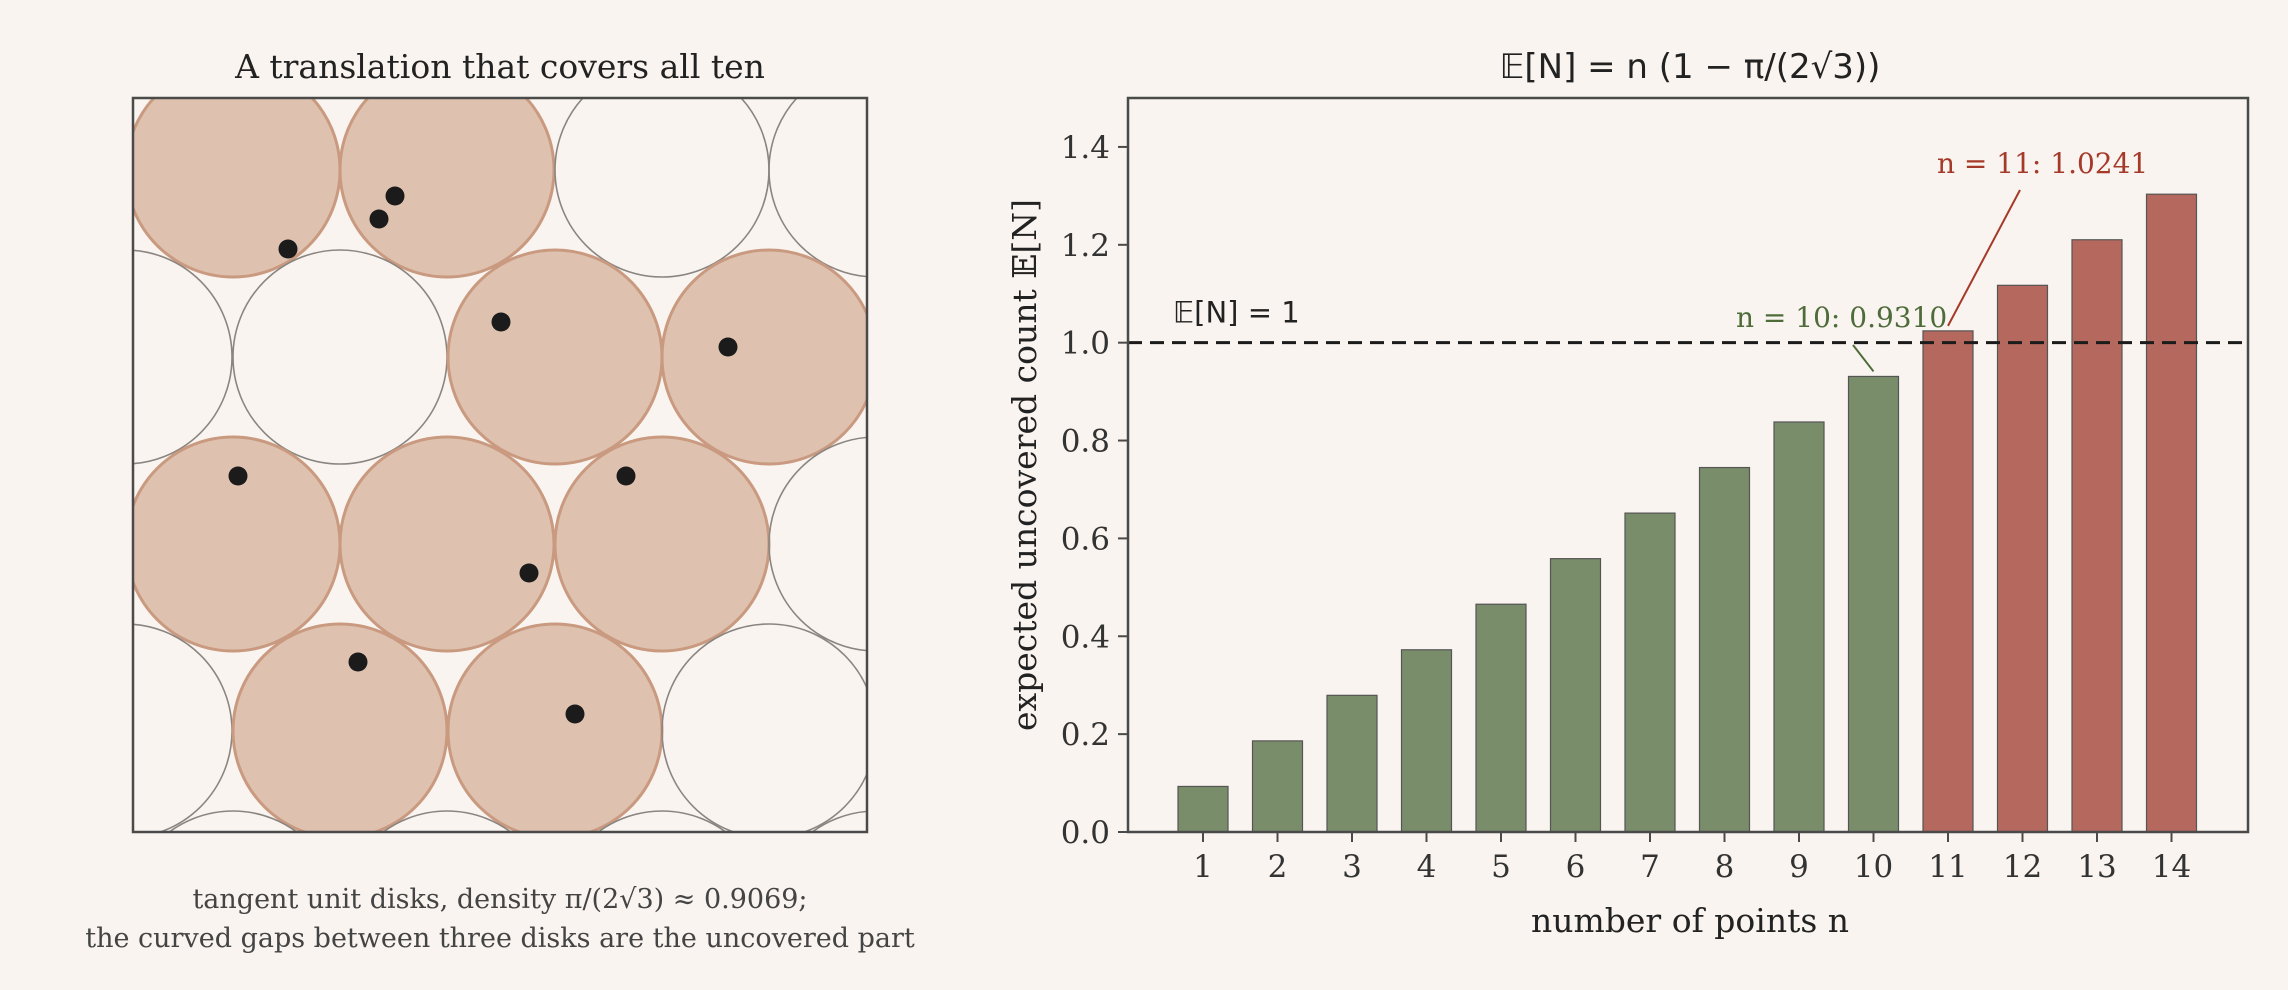 The height and width of the screenshot is (990, 2288). I want to click on y-tick-label: 1.0, so click(1085, 344).